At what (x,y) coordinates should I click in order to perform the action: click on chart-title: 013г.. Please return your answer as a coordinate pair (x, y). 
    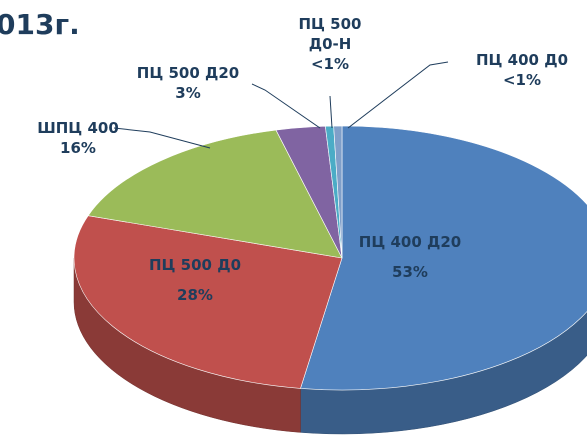
    Looking at the image, I should click on (40, 24).